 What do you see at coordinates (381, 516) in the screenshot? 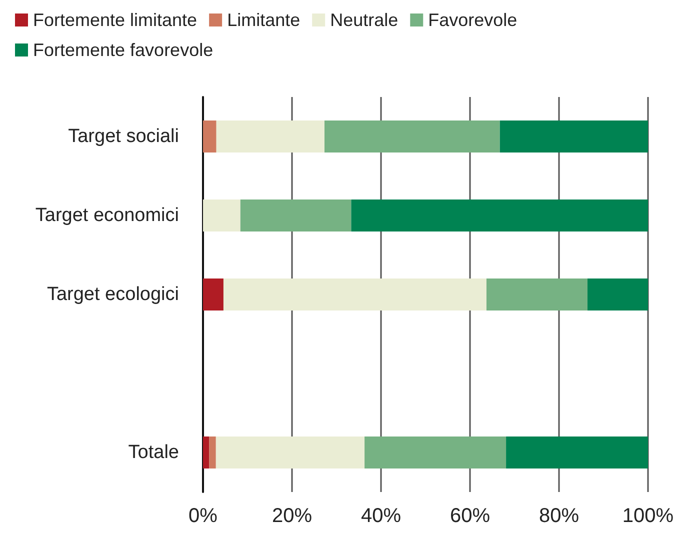
I see `x-tick-label: 40%` at bounding box center [381, 516].